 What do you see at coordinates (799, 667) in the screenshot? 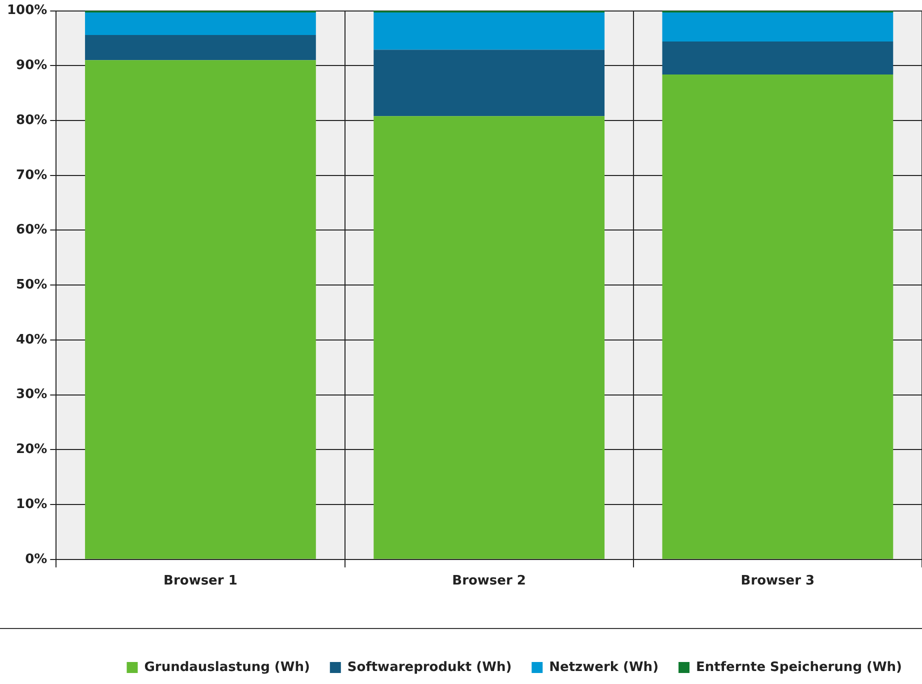
I see `legend-label: Entfernte Speicherung (Wh)` at bounding box center [799, 667].